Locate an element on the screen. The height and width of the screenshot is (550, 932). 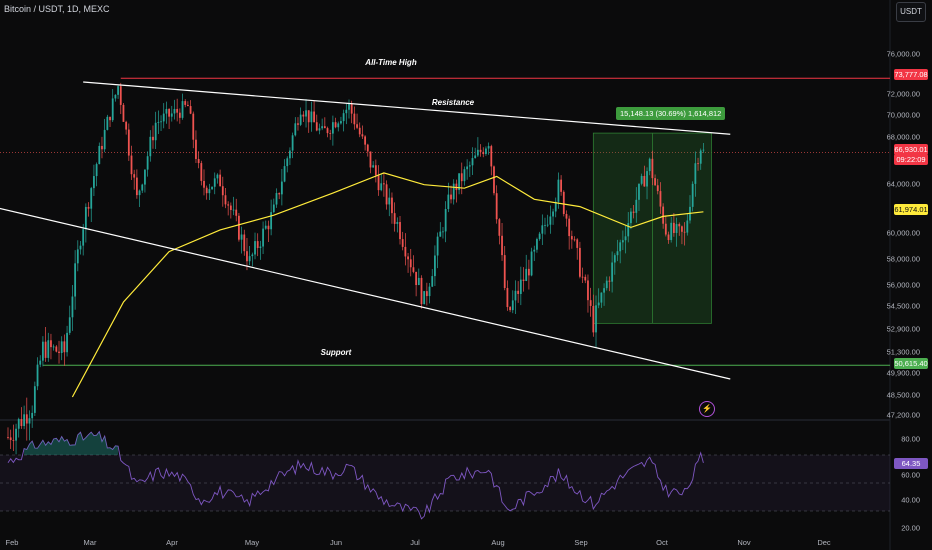
ath-label: All-Time High is located at coordinates (391, 62).